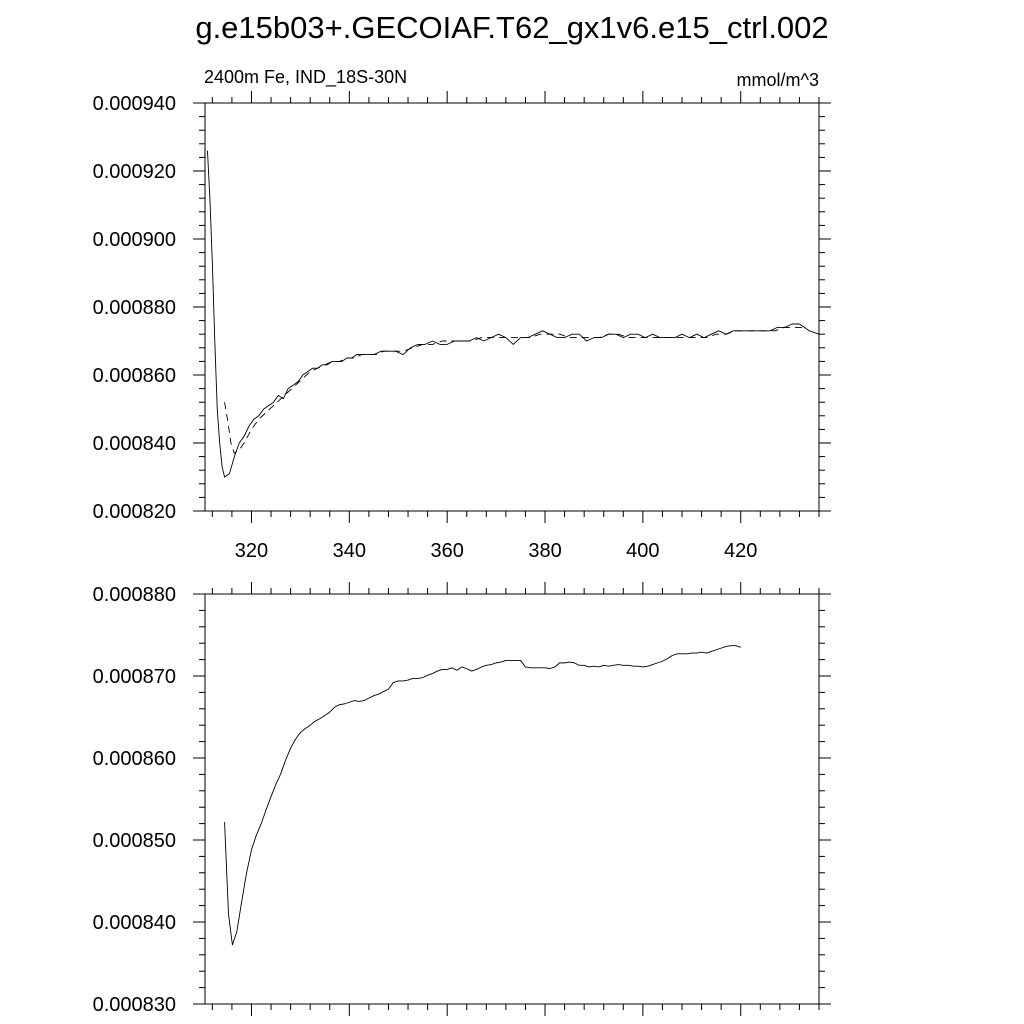 This screenshot has height=1024, width=1024. I want to click on bottom-y-tick-label: 0.000850, so click(134, 841).